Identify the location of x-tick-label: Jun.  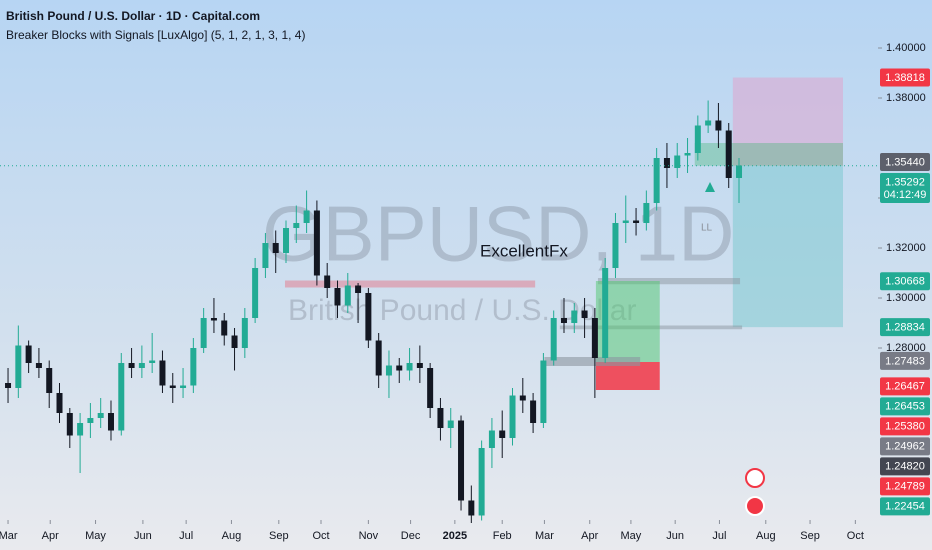
(143, 536).